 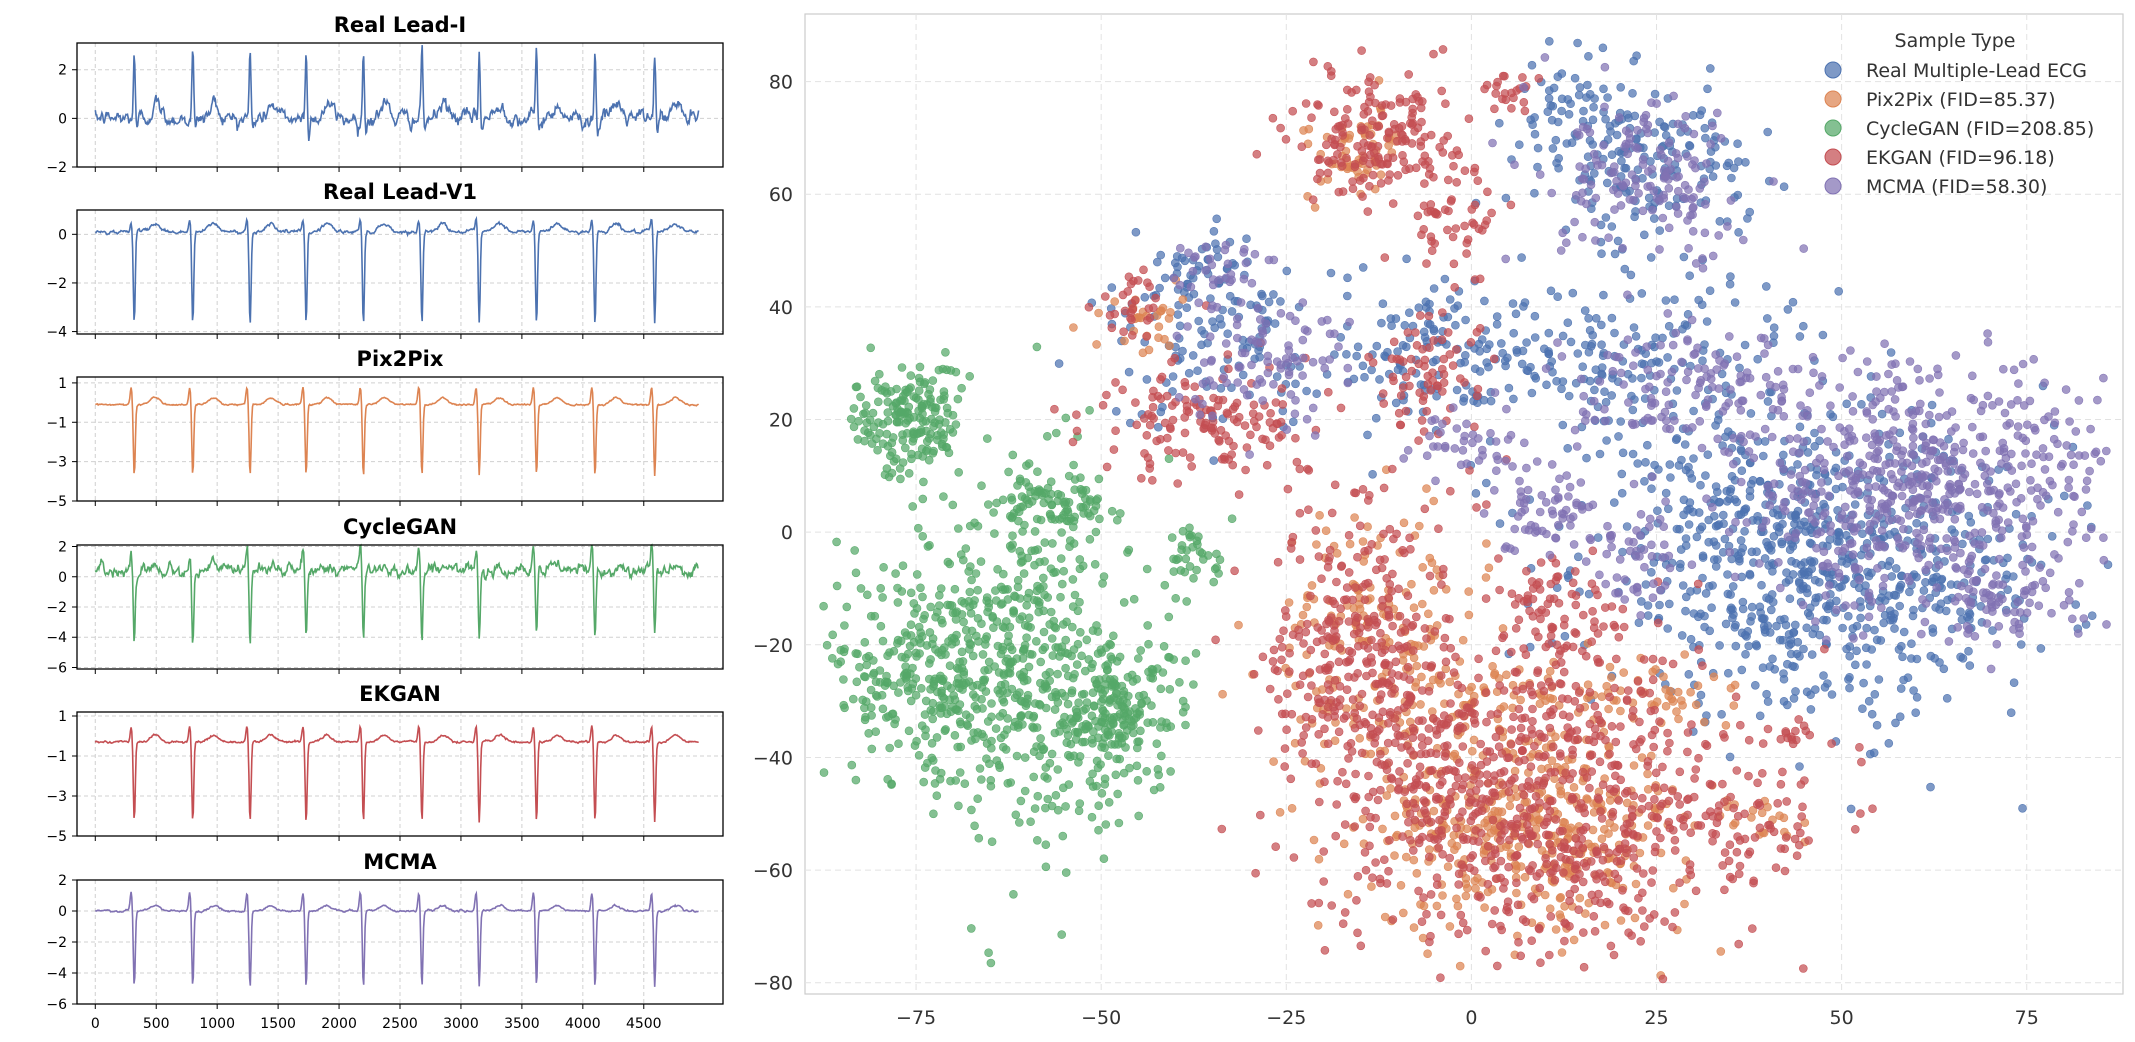 I want to click on tsne-ytick-label: 0, so click(x=787, y=533).